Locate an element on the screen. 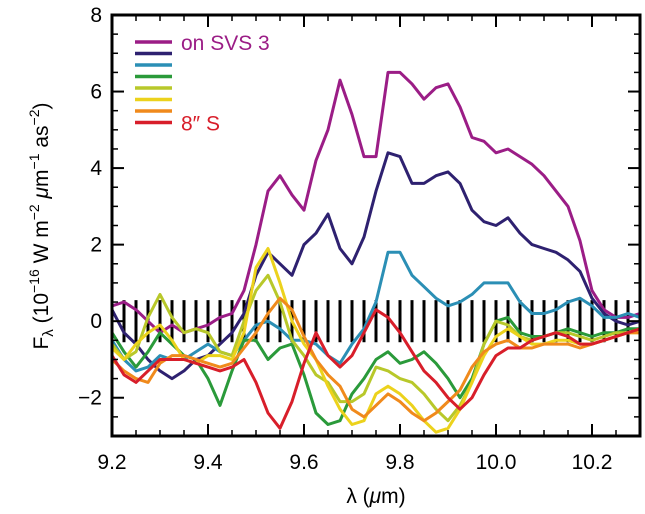  x-tick-label: 9.8 is located at coordinates (399, 462).